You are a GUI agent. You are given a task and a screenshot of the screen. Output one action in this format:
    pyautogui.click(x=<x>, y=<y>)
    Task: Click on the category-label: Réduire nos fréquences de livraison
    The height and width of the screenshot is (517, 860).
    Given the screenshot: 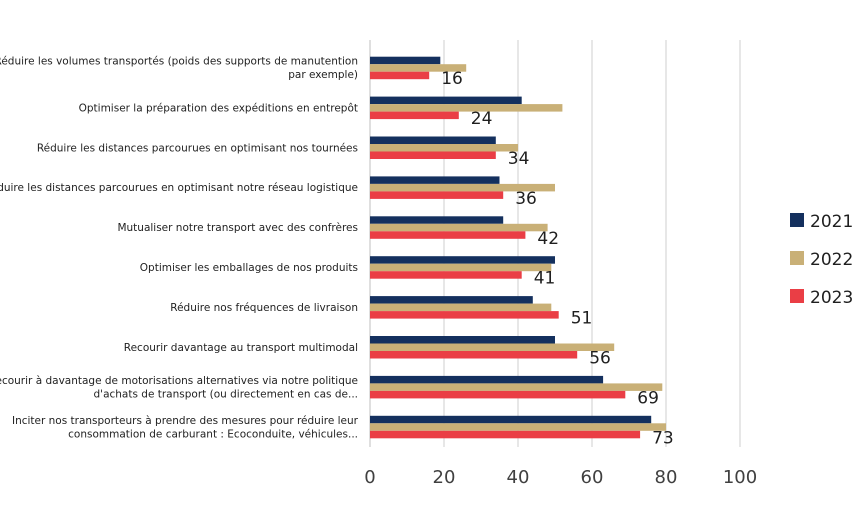 What is the action you would take?
    pyautogui.click(x=264, y=308)
    